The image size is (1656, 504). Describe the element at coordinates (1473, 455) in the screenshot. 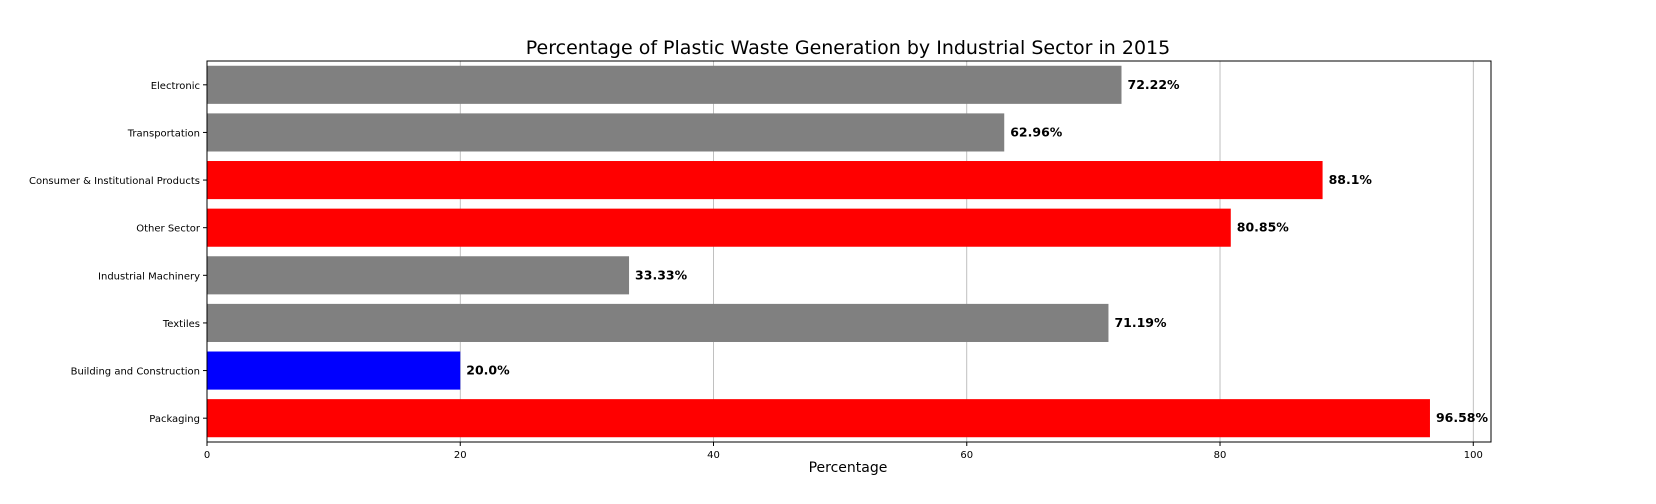

I see `x-tick-label: 100` at that location.